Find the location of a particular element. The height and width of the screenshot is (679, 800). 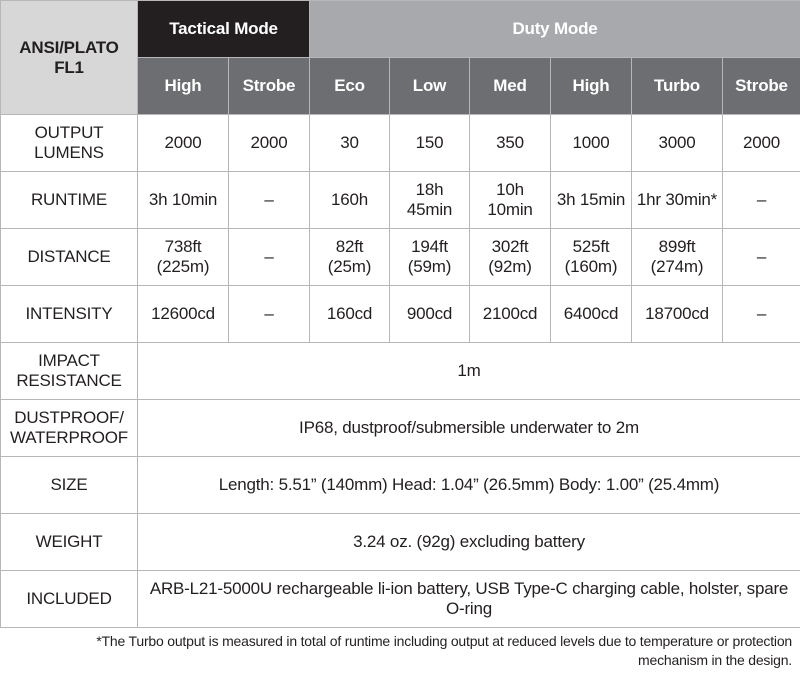

table-cell: 1000 is located at coordinates (591, 143).